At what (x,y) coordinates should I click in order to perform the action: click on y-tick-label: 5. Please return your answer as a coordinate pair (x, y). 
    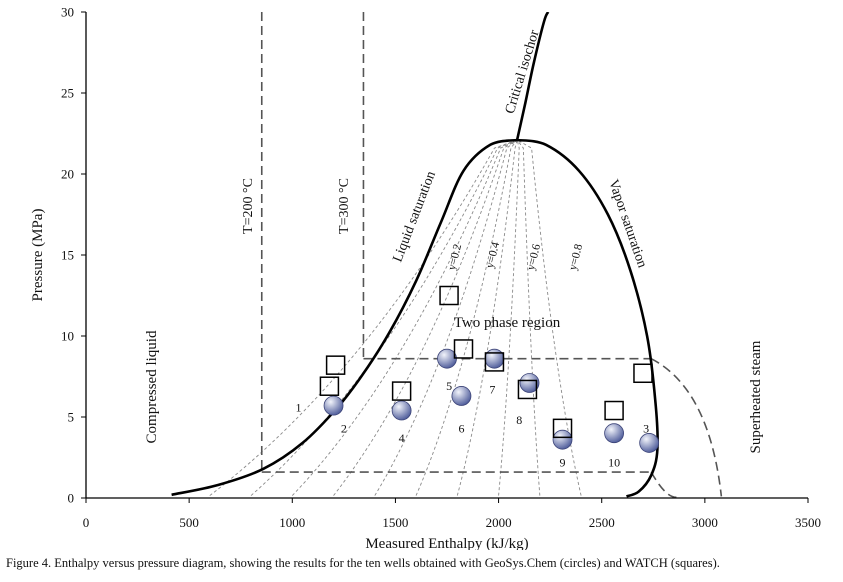
    Looking at the image, I should click on (71, 417).